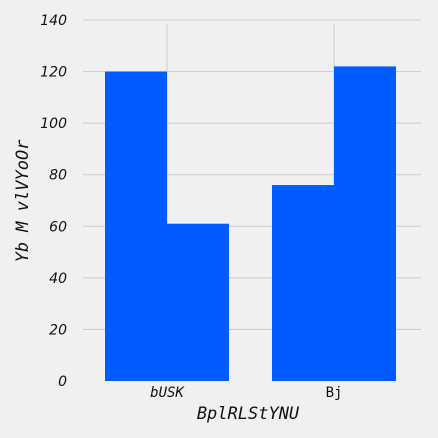 This screenshot has height=438, width=438. Describe the element at coordinates (198, 302) in the screenshot. I see `bar-series1-bUSK` at that location.